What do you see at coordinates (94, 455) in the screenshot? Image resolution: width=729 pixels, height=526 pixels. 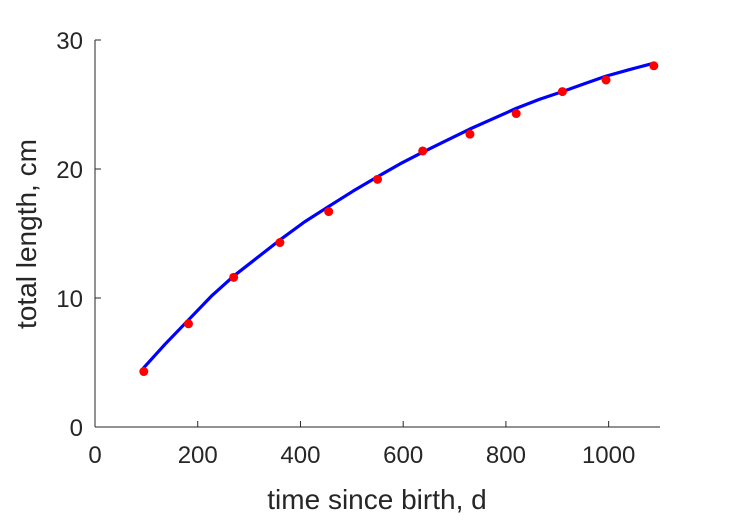 I see `x-tick-label: 0` at bounding box center [94, 455].